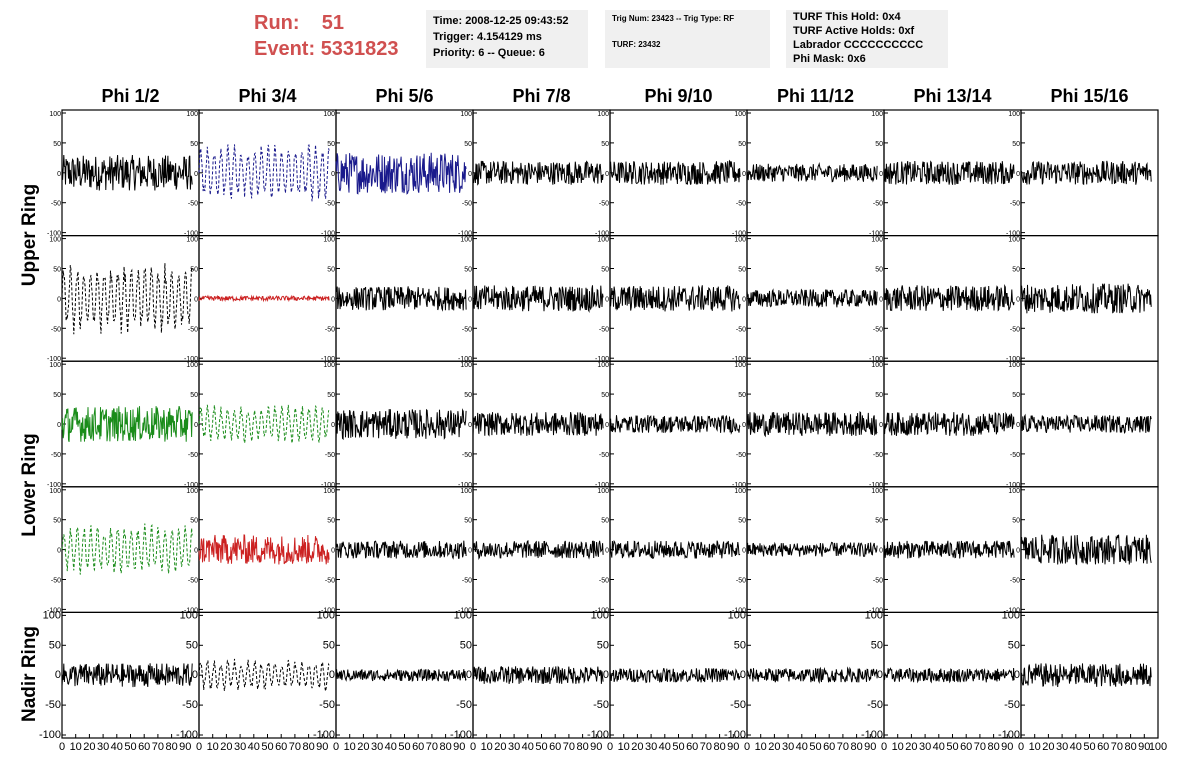 The image size is (1196, 772). Describe the element at coordinates (636, 44) in the screenshot. I see `turf-line: TURF: 23432` at that location.